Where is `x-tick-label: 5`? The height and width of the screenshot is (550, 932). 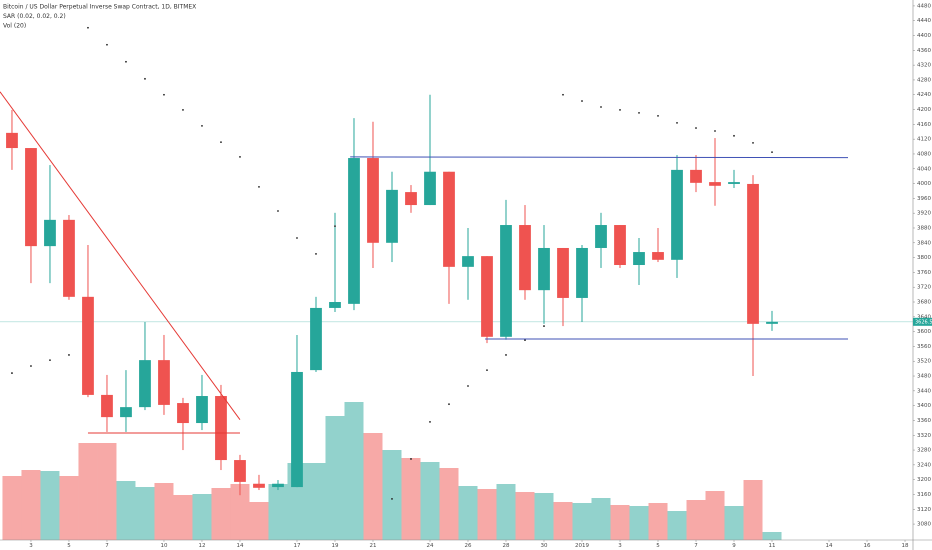 x-tick-label: 5 is located at coordinates (658, 546).